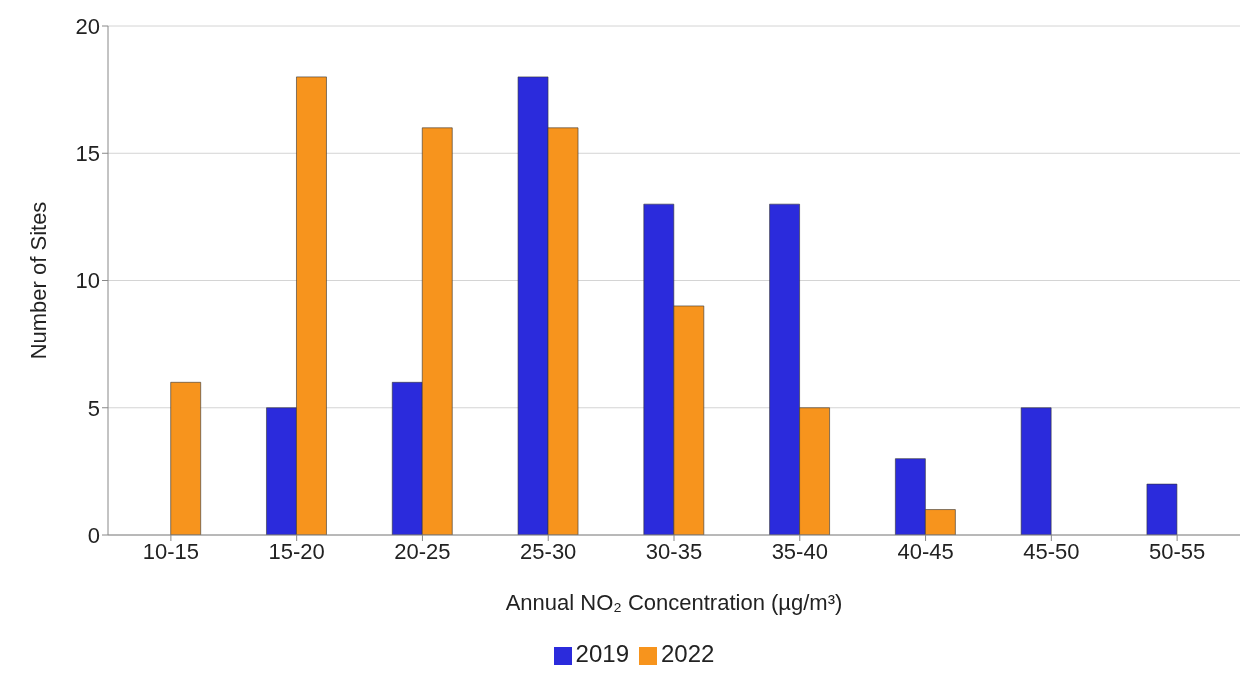 The width and height of the screenshot is (1252, 687). What do you see at coordinates (87, 26) in the screenshot?
I see `y-tick-label: 20` at bounding box center [87, 26].